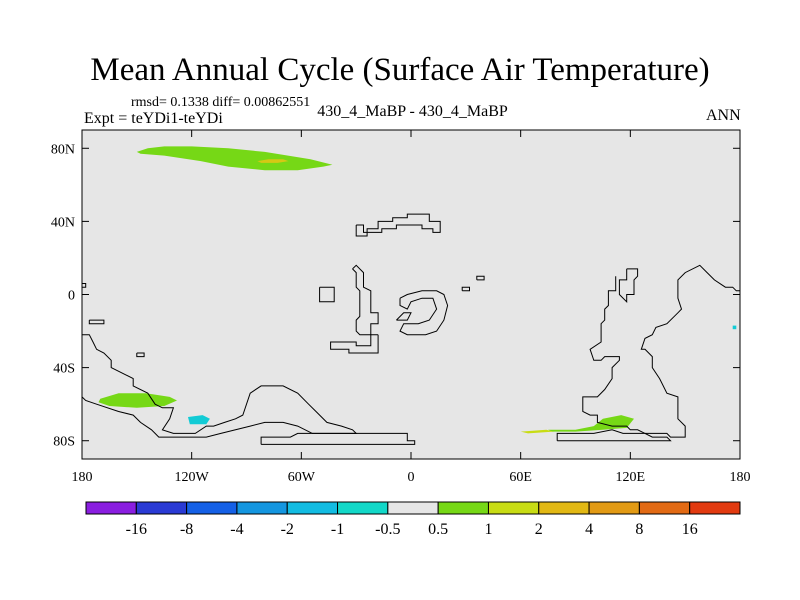 Image resolution: width=800 pixels, height=600 pixels. What do you see at coordinates (614, 435) in the screenshot?
I see `antarctic-coast-east` at bounding box center [614, 435].